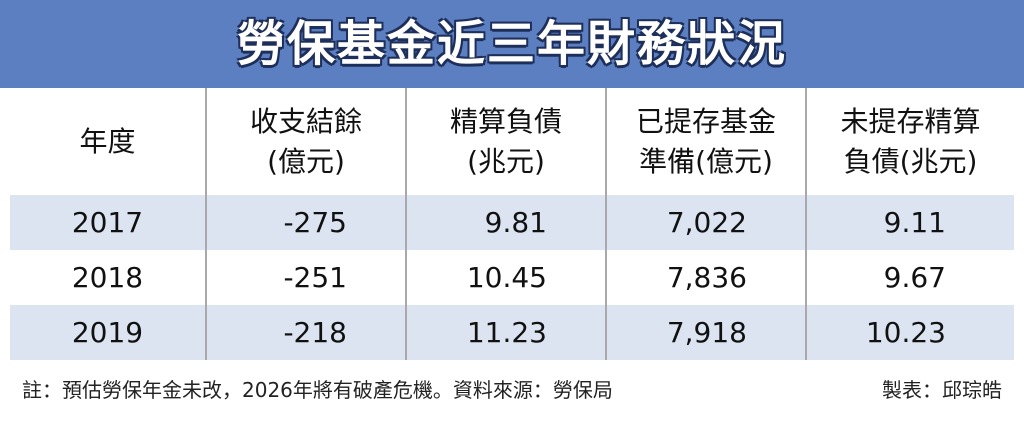  Describe the element at coordinates (505, 277) in the screenshot. I see `table-cell: 10.45` at that location.